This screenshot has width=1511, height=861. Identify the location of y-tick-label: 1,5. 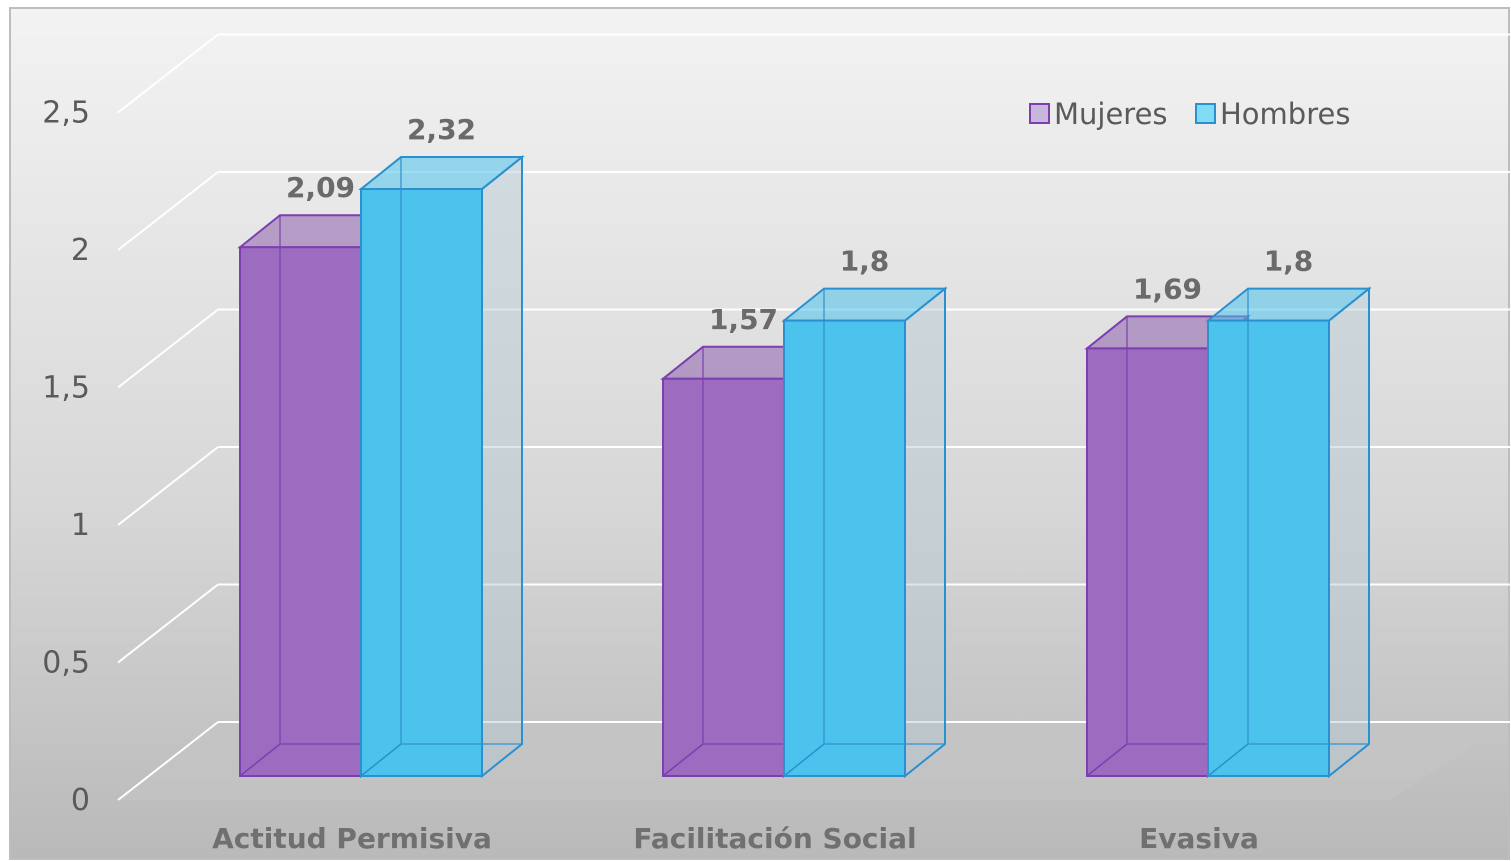
(66, 388).